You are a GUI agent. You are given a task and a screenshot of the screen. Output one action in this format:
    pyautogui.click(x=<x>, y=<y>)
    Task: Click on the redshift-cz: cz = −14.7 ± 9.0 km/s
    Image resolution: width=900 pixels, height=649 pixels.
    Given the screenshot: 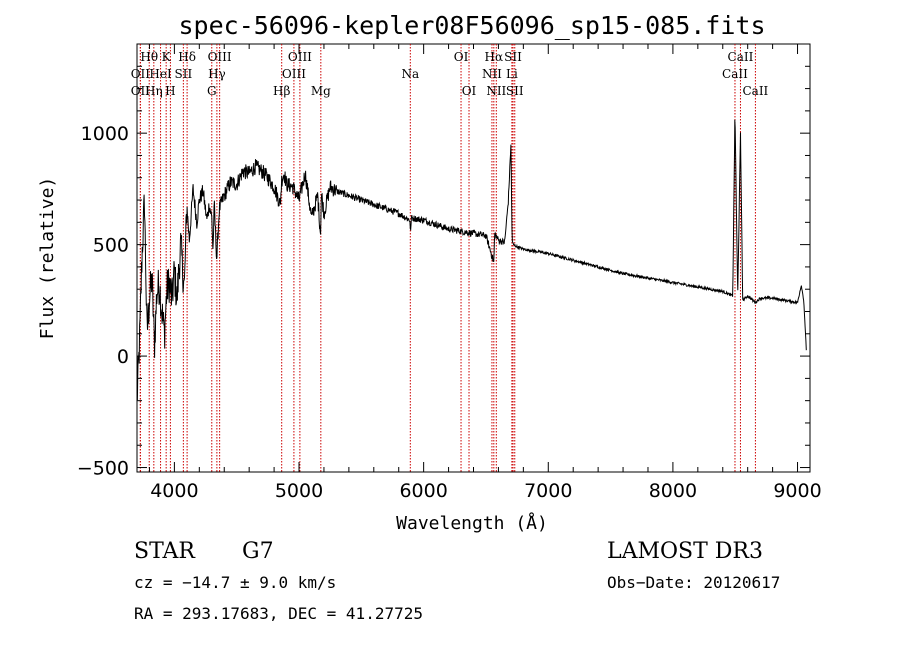 What is the action you would take?
    pyautogui.click(x=235, y=582)
    